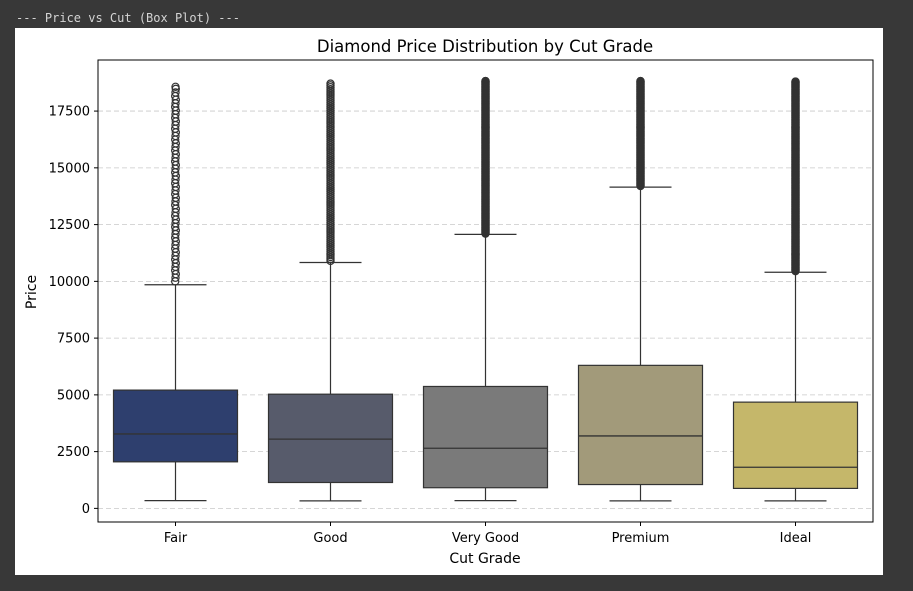 This screenshot has width=913, height=591. I want to click on x-tick-label: Ideal, so click(796, 538).